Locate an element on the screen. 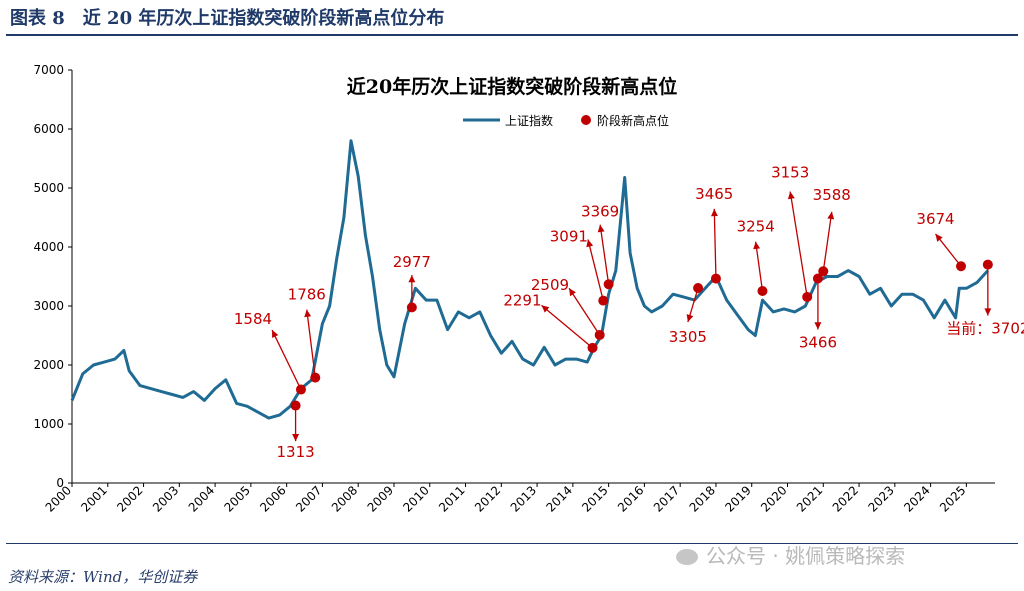 This screenshot has width=1024, height=591. y-tick-label: 7000 is located at coordinates (48, 70).